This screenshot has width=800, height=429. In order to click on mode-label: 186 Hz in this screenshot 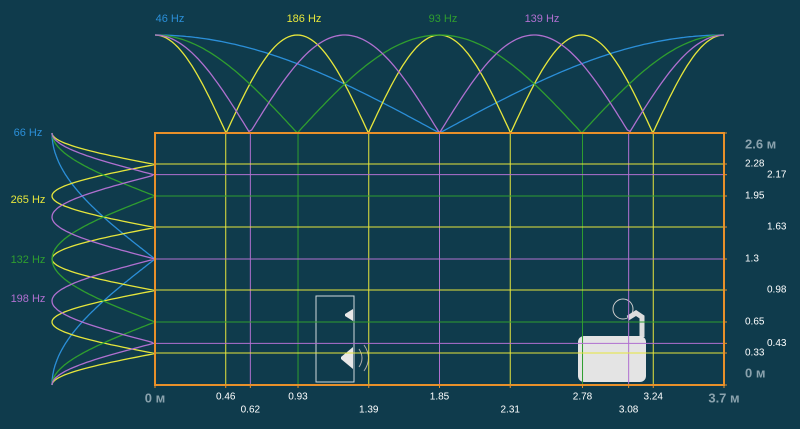, I will do `click(304, 19)`.